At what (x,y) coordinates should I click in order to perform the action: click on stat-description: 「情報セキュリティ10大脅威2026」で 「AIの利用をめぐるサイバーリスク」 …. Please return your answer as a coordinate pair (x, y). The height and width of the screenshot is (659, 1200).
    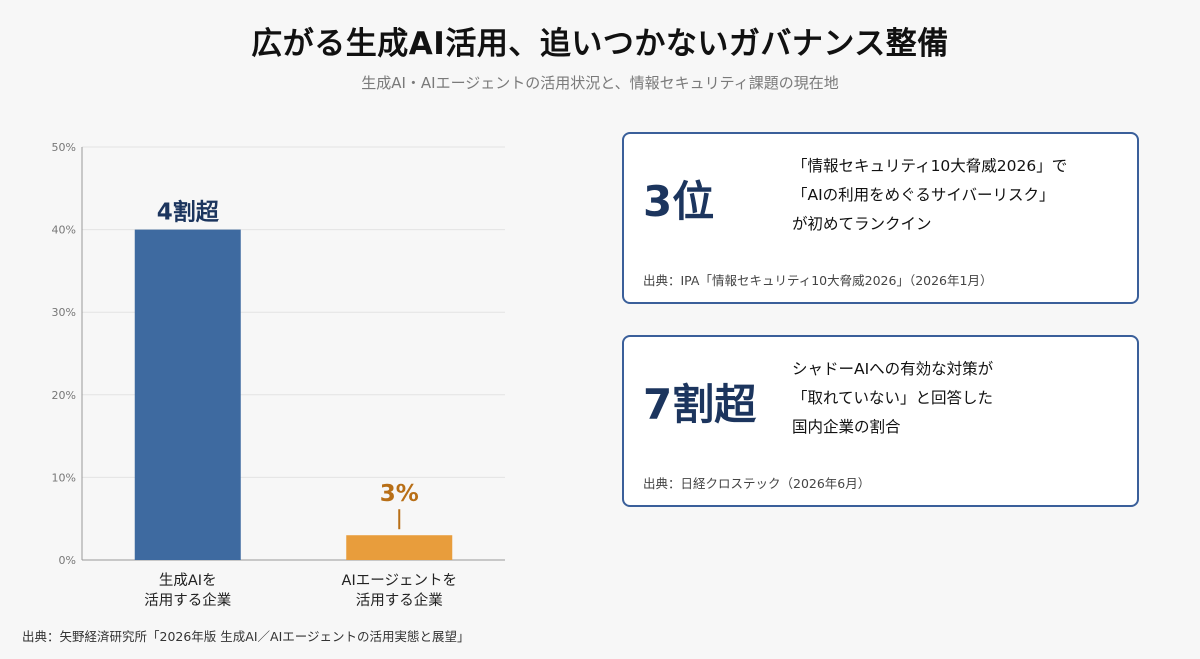
    Looking at the image, I should click on (930, 195).